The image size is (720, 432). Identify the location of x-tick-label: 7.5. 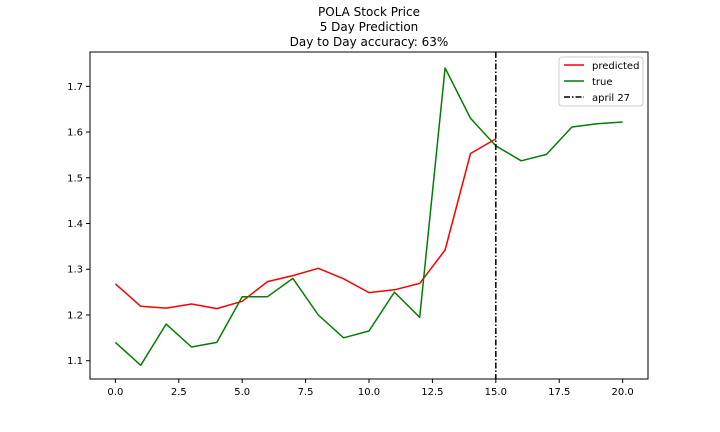
(306, 392).